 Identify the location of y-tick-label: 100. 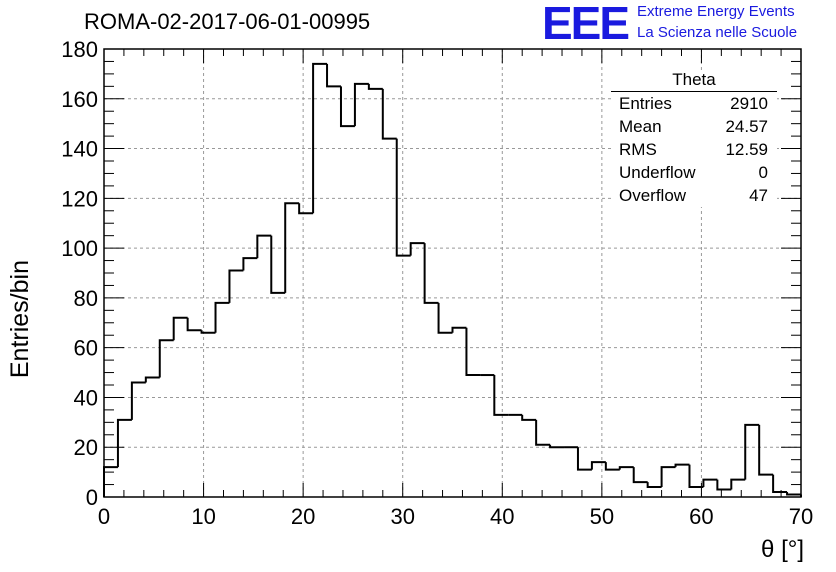
(79, 248).